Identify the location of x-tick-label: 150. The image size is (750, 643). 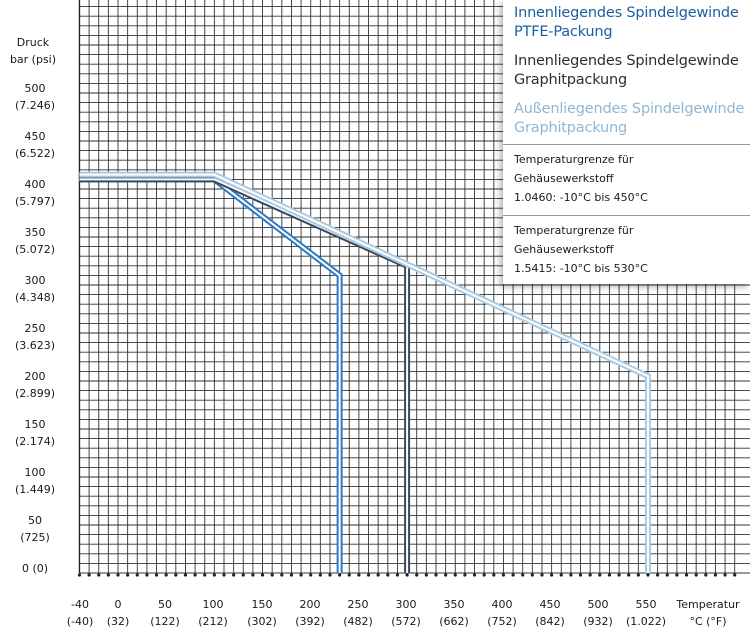
(262, 604).